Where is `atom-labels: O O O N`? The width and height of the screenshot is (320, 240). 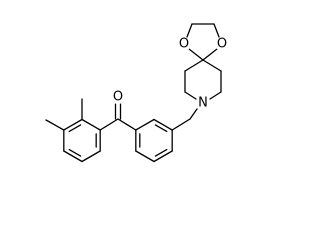 atom-labels: O O O N is located at coordinates (170, 74).